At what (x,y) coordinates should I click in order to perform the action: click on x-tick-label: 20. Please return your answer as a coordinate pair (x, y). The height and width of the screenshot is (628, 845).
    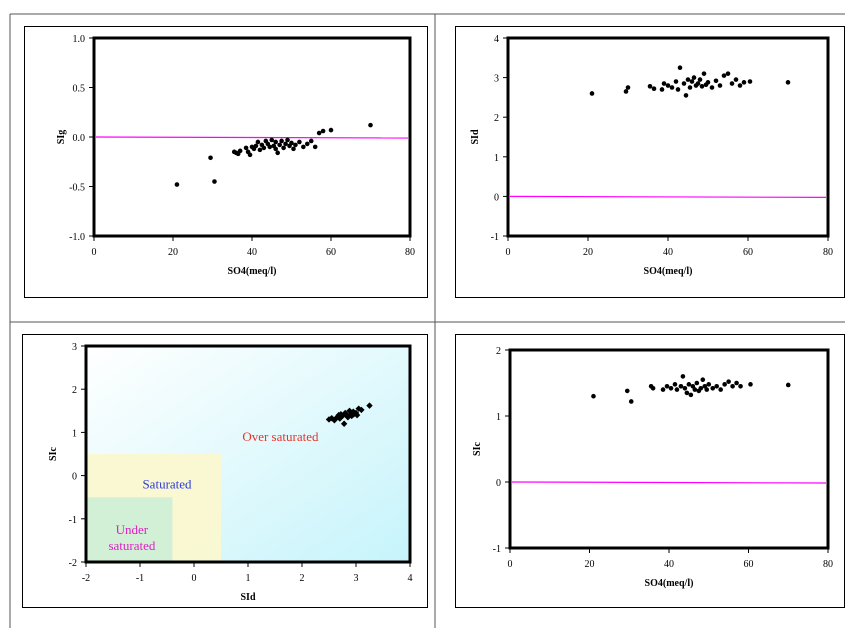
    Looking at the image, I should click on (588, 252).